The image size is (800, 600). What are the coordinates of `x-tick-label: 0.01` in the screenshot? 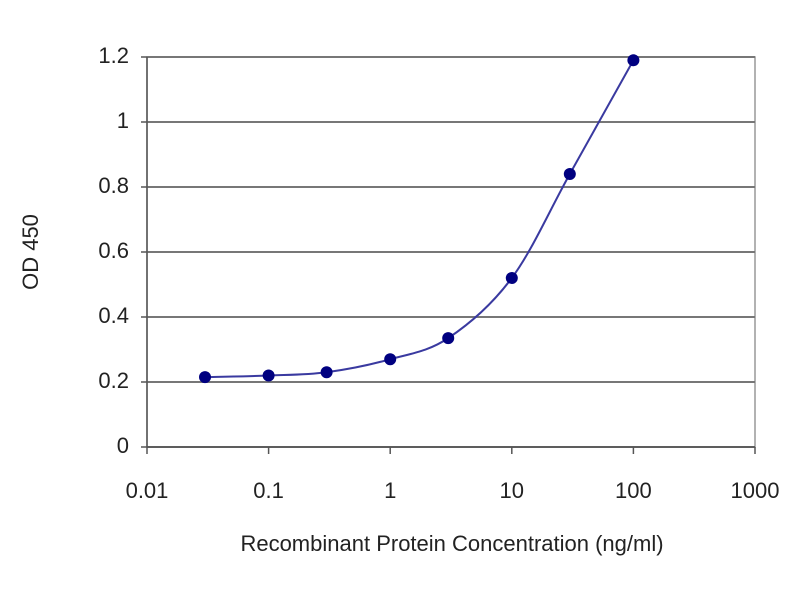 It's located at (147, 490).